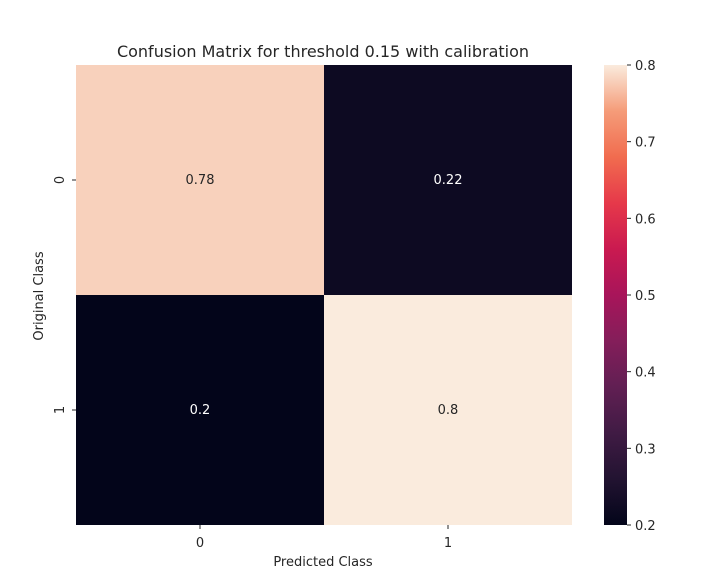 The image size is (701, 587). I want to click on colorbar-tick-label: 0.5, so click(645, 296).